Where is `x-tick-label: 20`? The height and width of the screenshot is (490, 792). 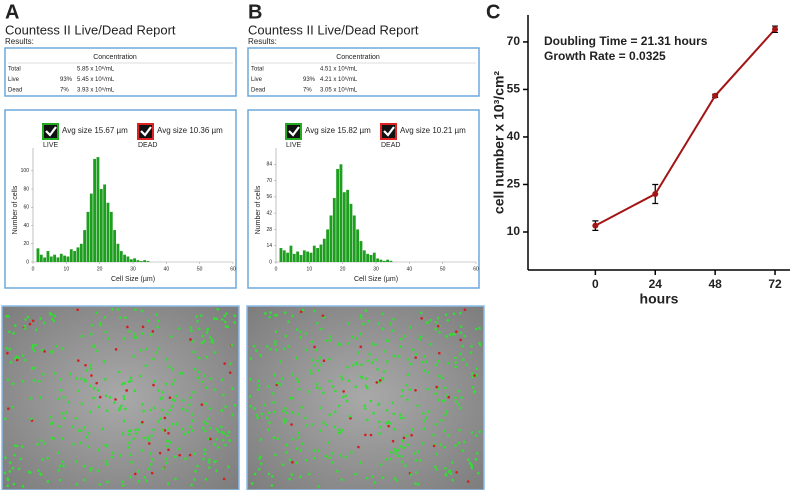 x-tick-label: 20 is located at coordinates (100, 269).